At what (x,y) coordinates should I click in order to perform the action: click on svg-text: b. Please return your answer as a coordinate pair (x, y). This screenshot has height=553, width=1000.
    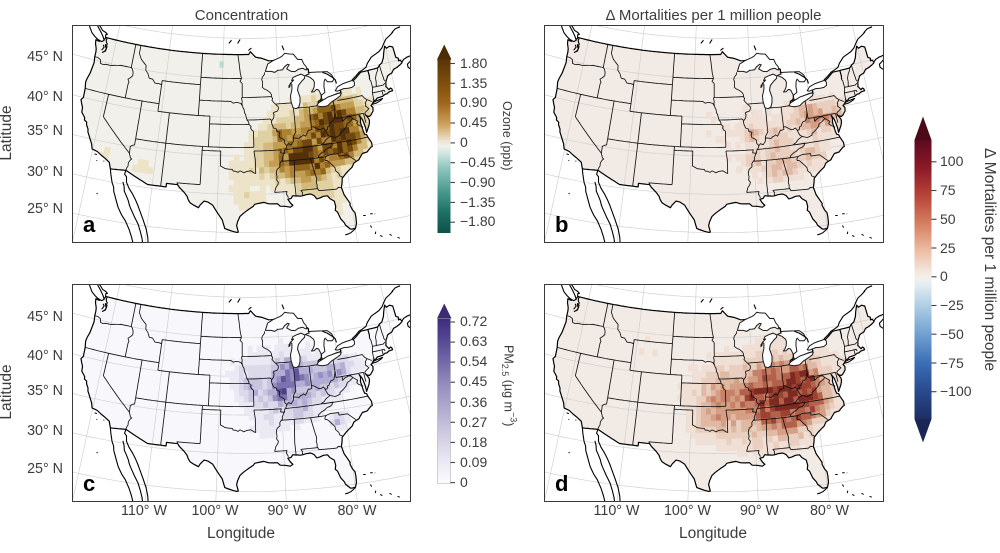
    Looking at the image, I should click on (561, 224).